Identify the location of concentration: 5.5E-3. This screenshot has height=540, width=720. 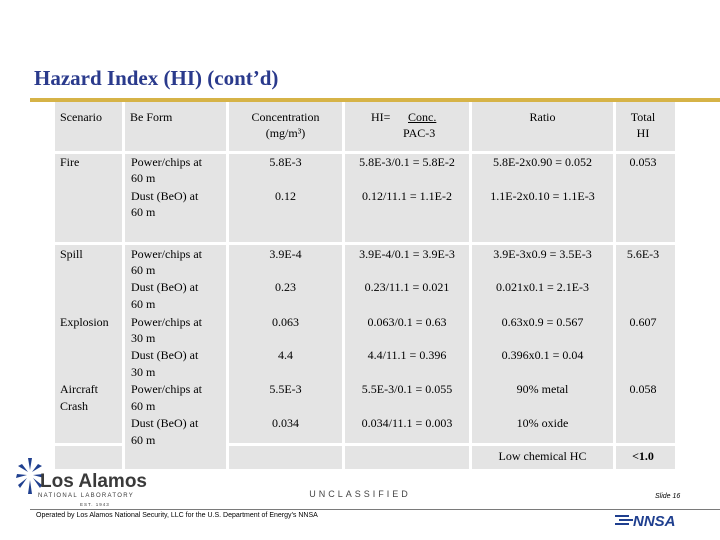
(285, 389).